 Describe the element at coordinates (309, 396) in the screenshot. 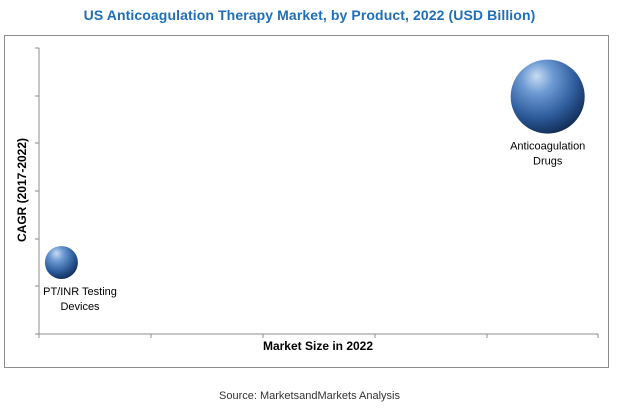

I see `source-note: Source: MarketsandMarkets Analysis` at that location.